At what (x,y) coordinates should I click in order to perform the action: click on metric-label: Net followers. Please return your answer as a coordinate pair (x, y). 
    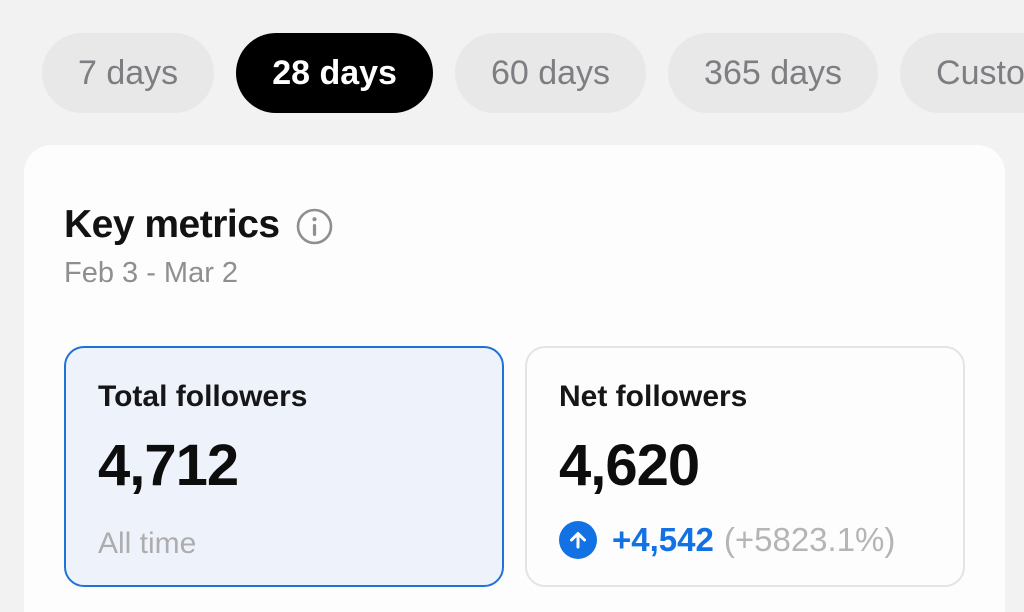
    Looking at the image, I should click on (653, 396).